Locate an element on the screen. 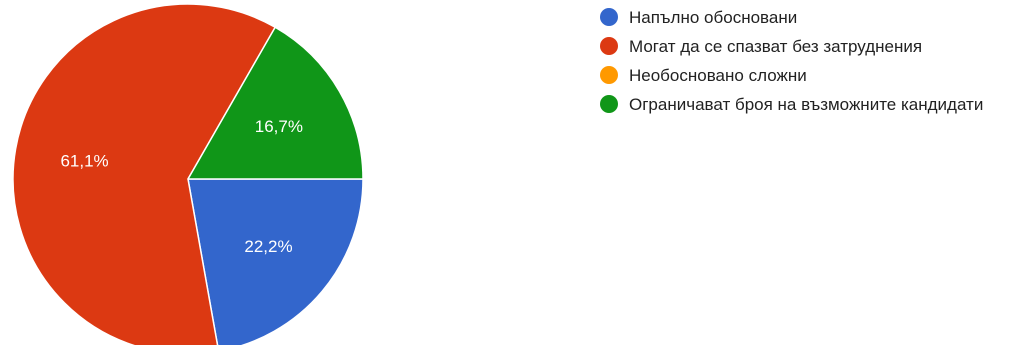  legend-swatch-orange is located at coordinates (609, 75).